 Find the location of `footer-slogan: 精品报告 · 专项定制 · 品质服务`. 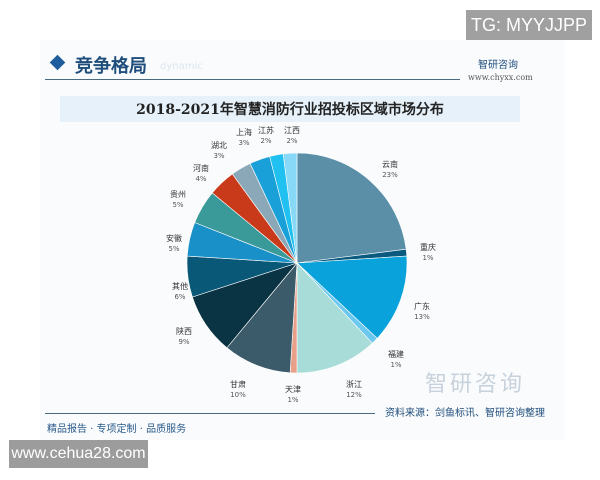

footer-slogan: 精品报告 · 专项定制 · 品质服务 is located at coordinates (117, 429).